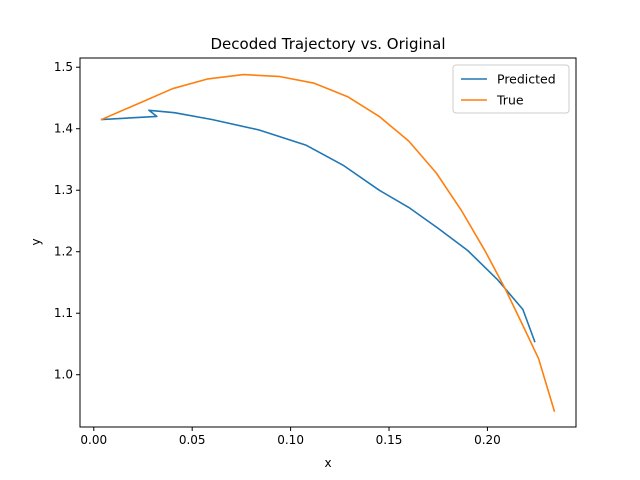  I want to click on legend-box, so click(511, 89).